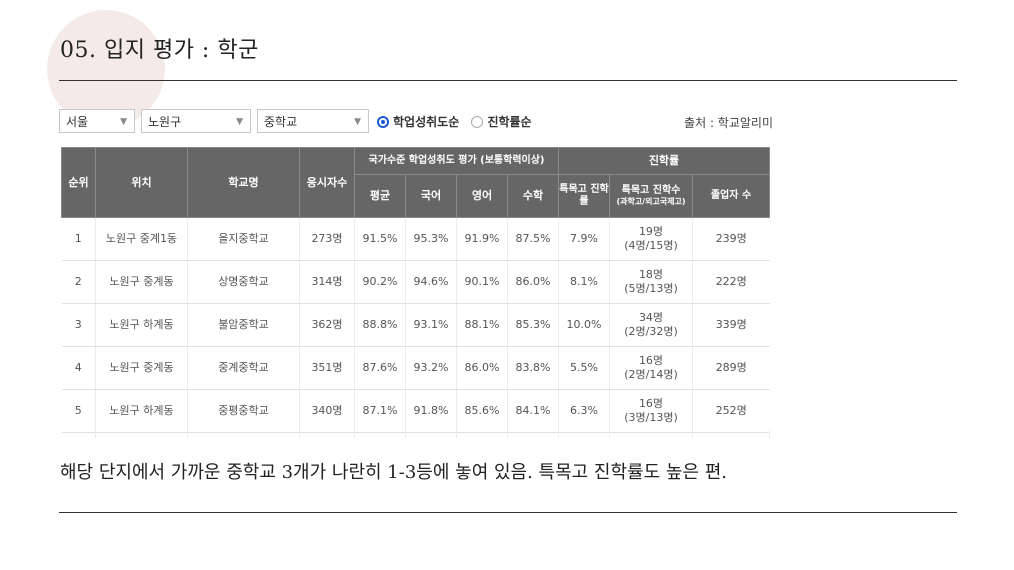 This screenshot has width=1014, height=570. Describe the element at coordinates (106, 69) in the screenshot. I see `decorative-circle` at that location.